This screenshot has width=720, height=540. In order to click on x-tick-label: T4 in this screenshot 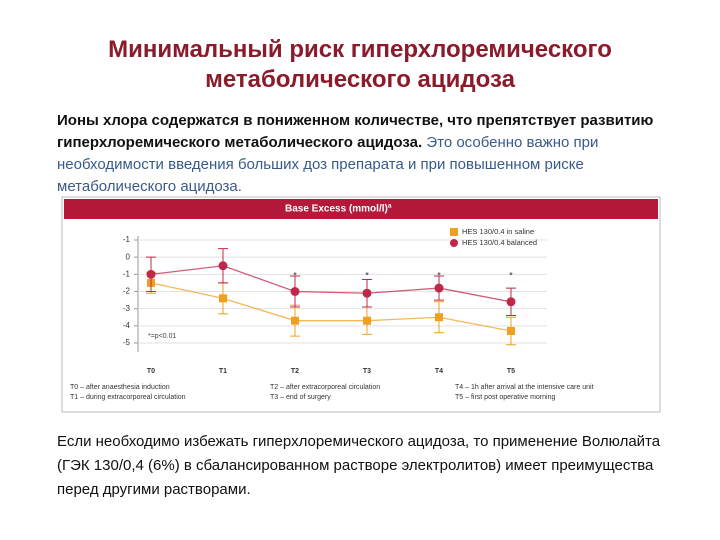, I will do `click(439, 371)`.